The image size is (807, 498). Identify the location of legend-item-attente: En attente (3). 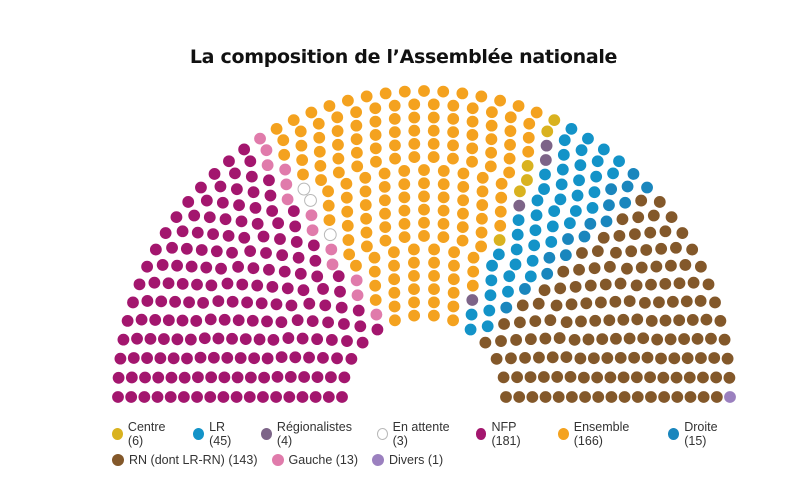
(419, 434).